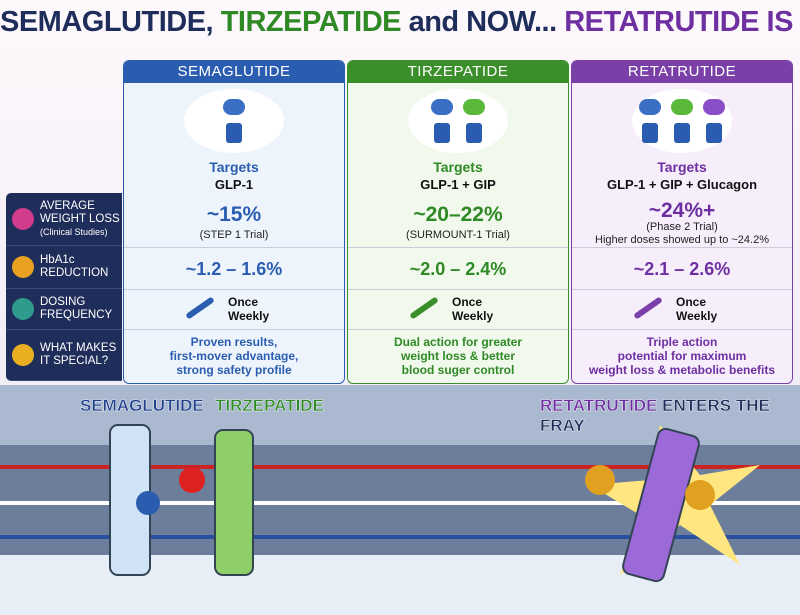 Image resolution: width=800 pixels, height=615 pixels. Describe the element at coordinates (682, 370) in the screenshot. I see `special: weight loss & metabolic benefits` at that location.